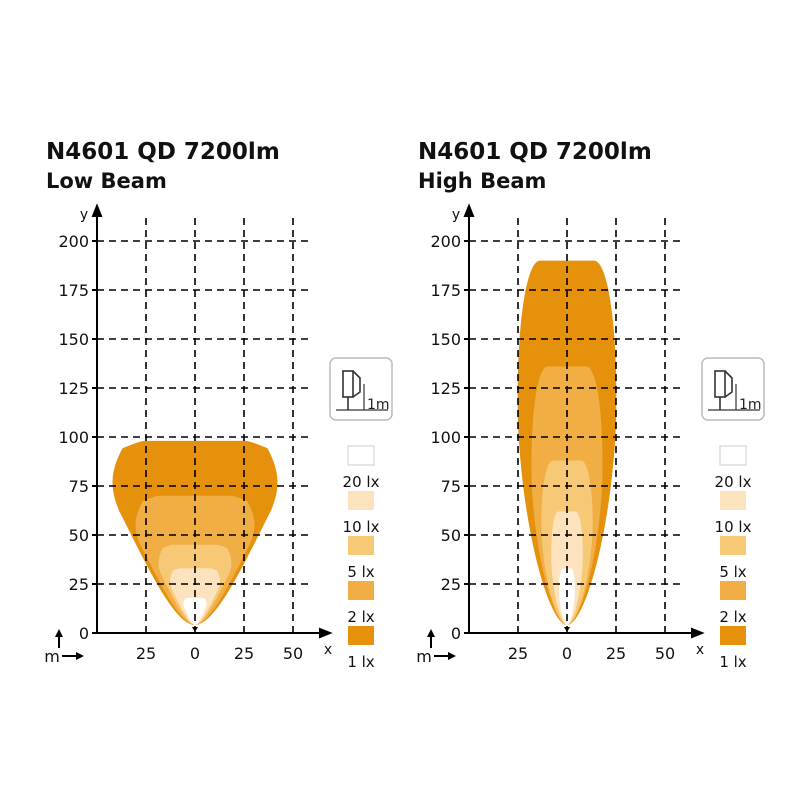  I want to click on chart-subtitle: High Beam, so click(482, 181).